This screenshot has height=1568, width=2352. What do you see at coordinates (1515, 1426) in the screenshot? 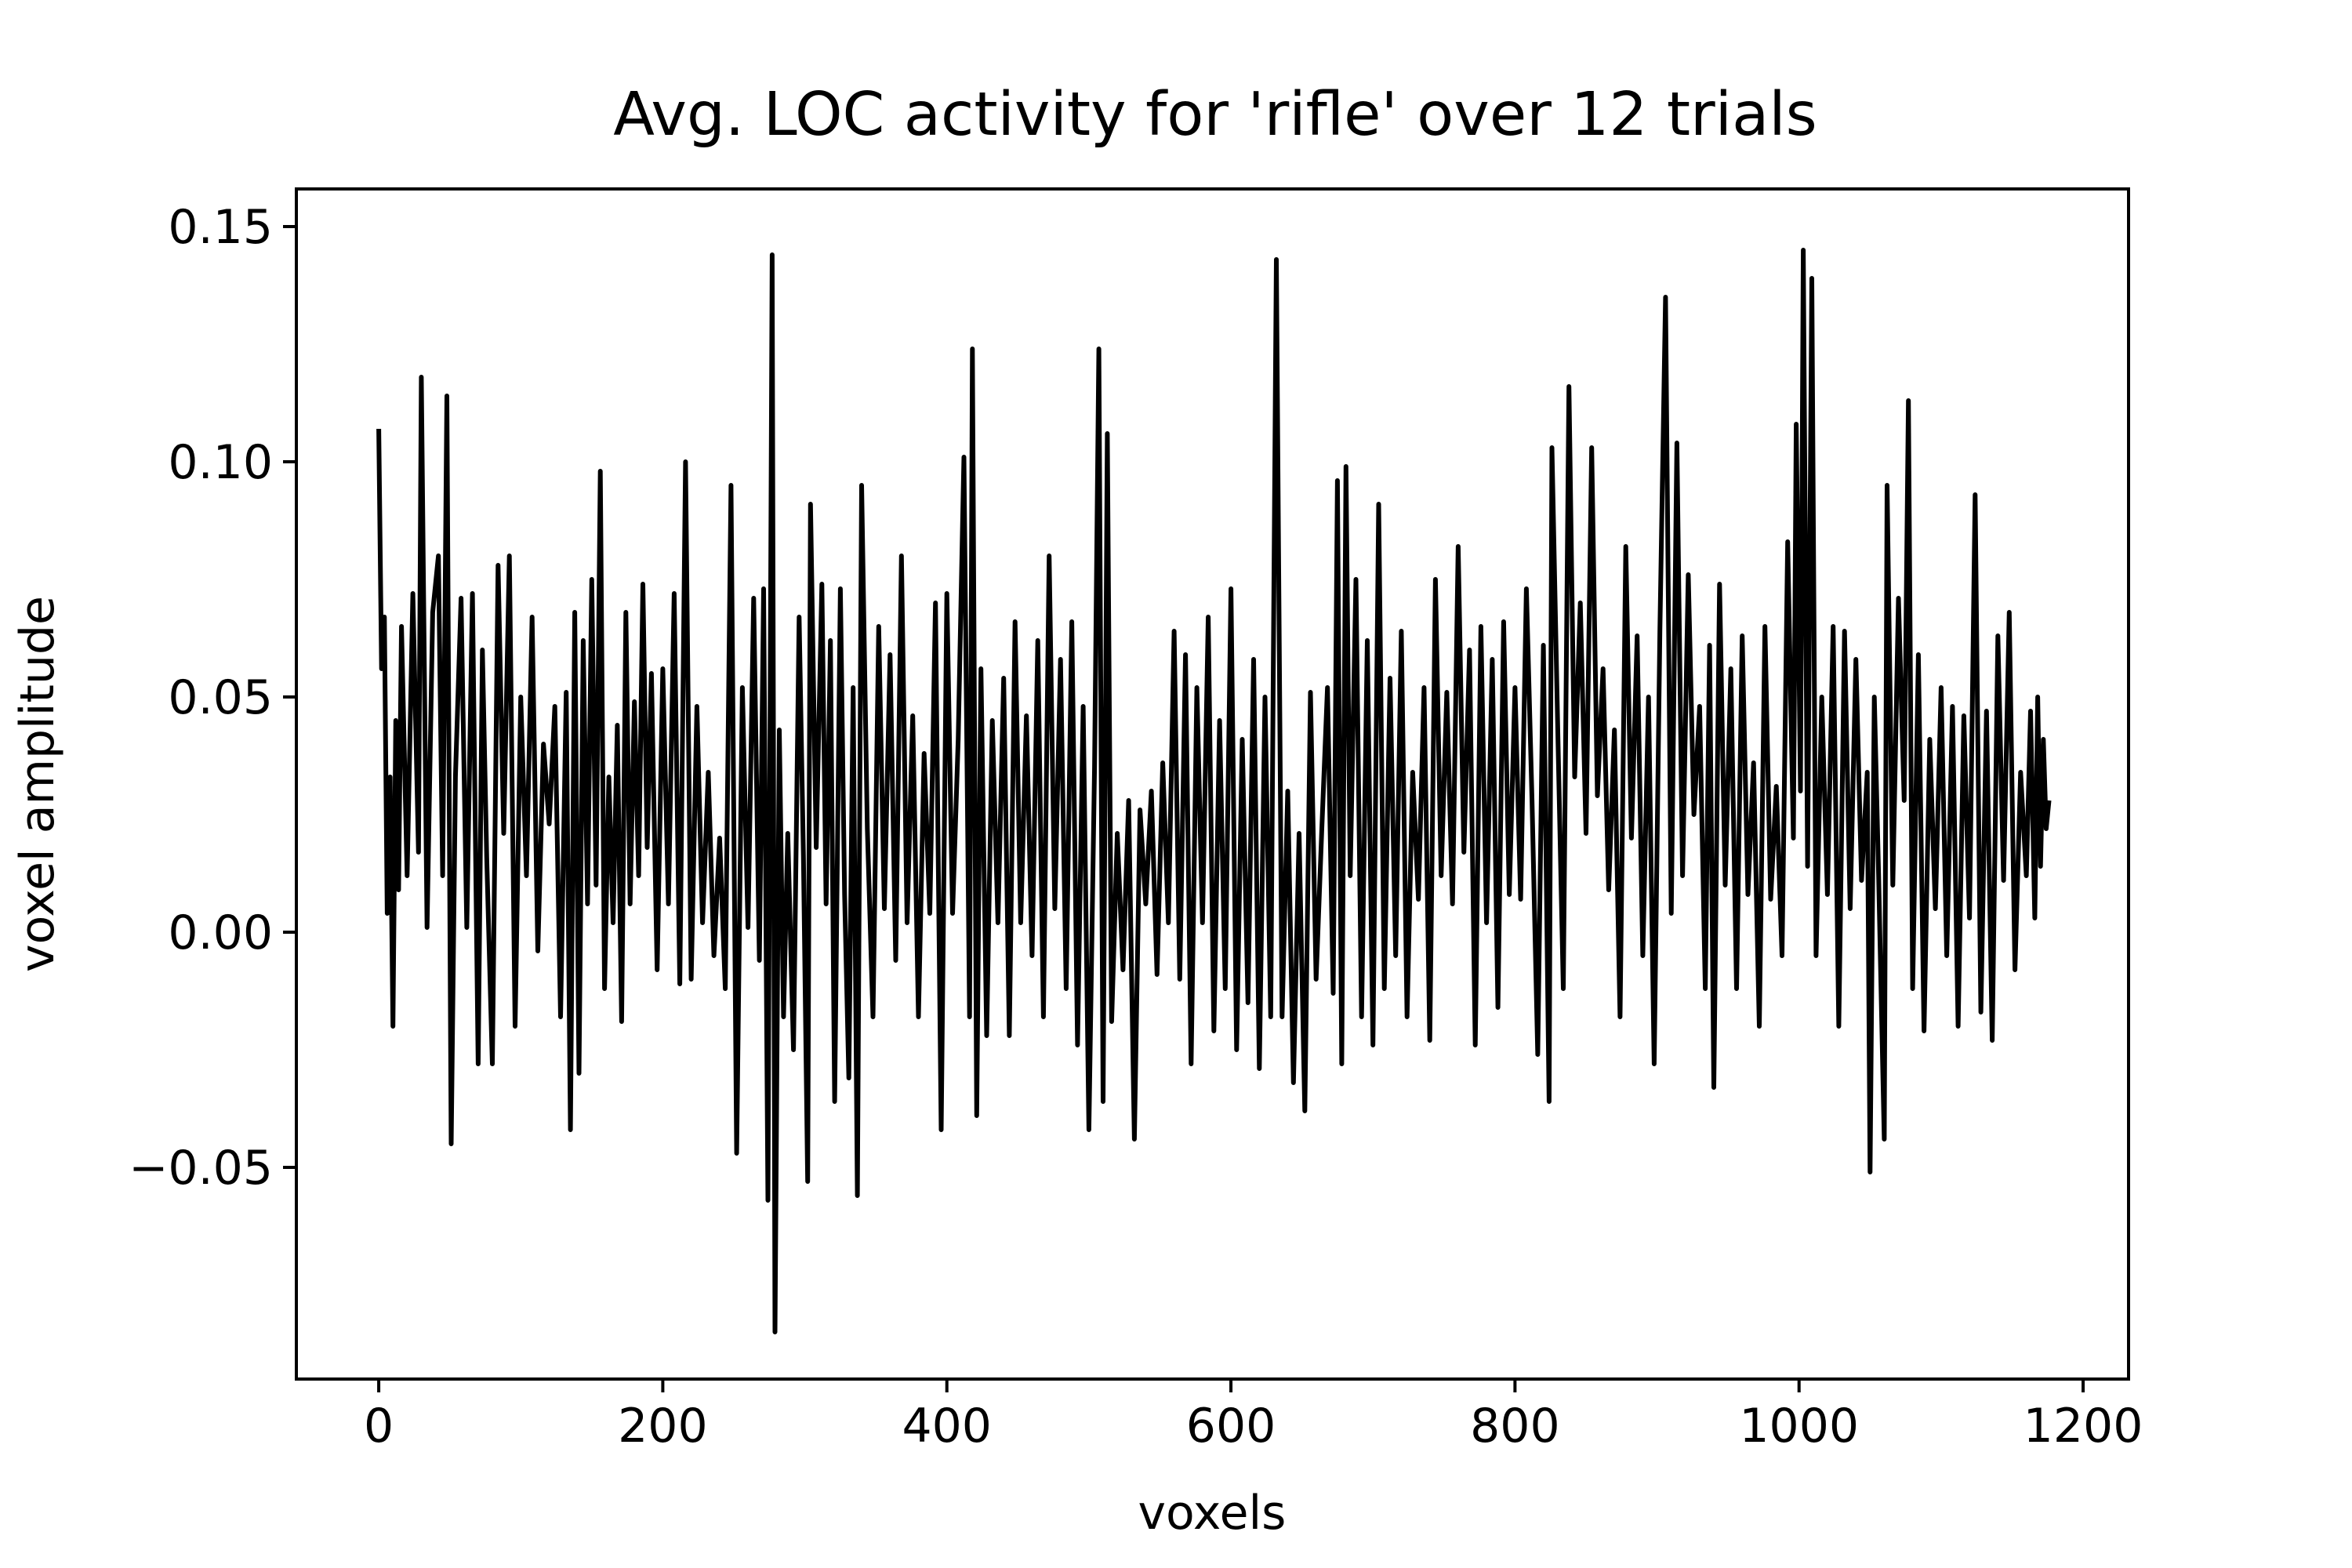
I see `x-tick-label: 800` at bounding box center [1515, 1426].